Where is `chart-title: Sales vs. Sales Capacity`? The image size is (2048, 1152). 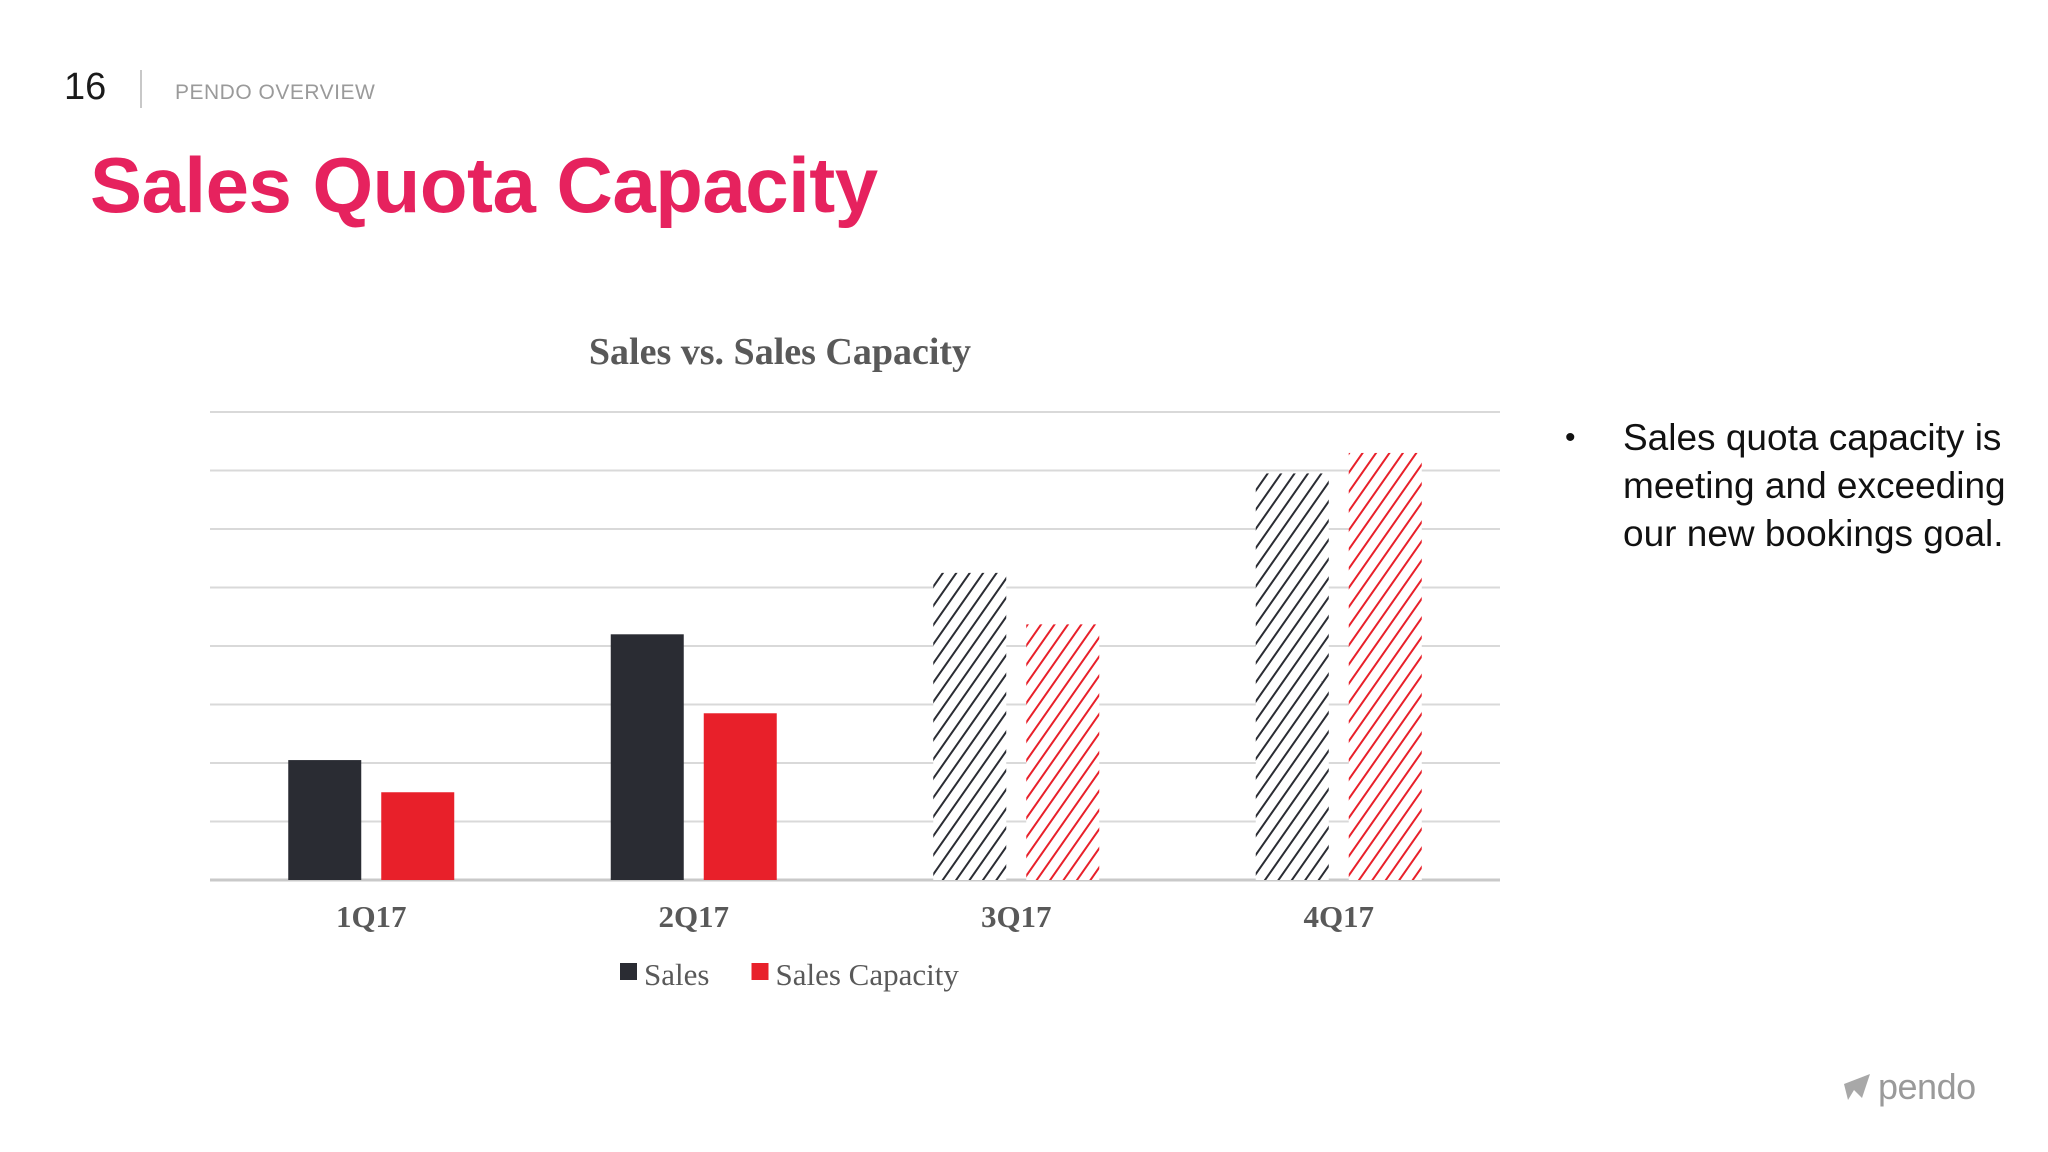 chart-title: Sales vs. Sales Capacity is located at coordinates (780, 352).